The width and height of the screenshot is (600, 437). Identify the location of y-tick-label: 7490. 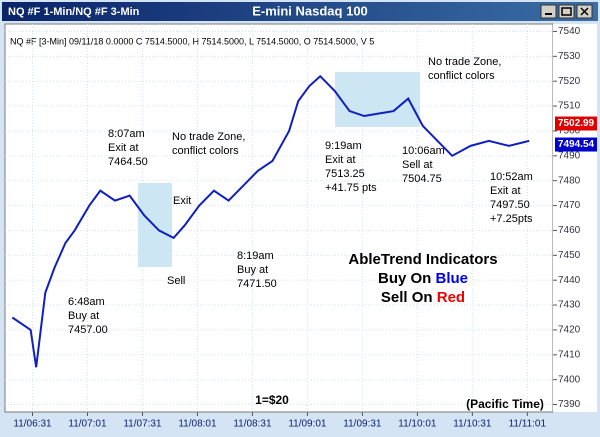
(569, 155).